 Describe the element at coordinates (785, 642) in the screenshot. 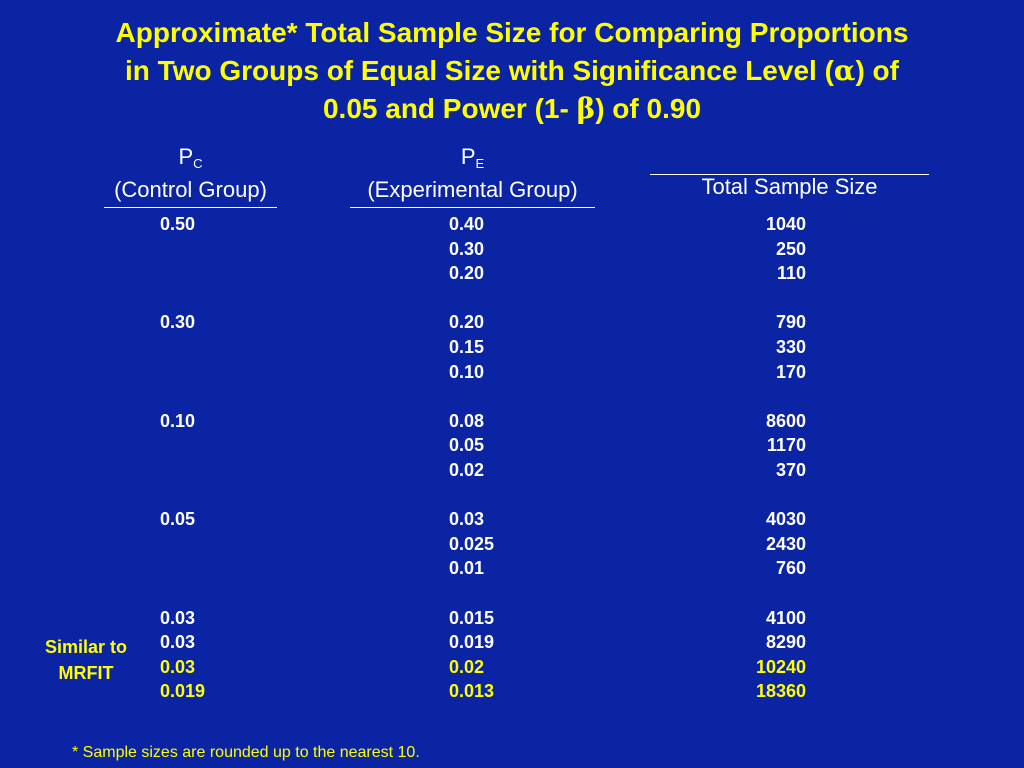

I see `total-cell: 8290` at that location.